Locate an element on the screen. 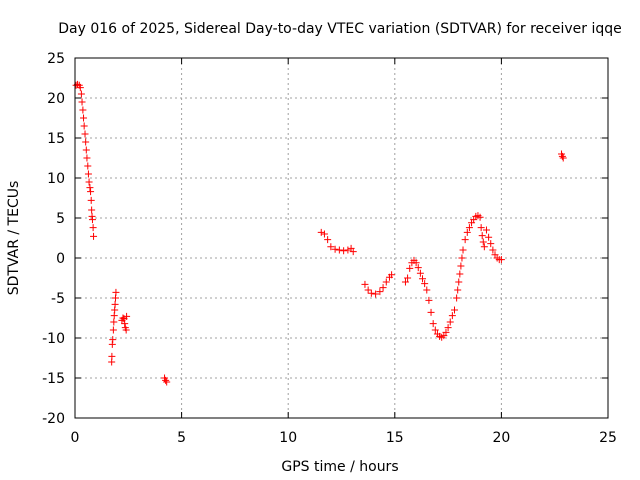 Image resolution: width=640 pixels, height=480 pixels. y-tick-label: -15 is located at coordinates (53, 379).